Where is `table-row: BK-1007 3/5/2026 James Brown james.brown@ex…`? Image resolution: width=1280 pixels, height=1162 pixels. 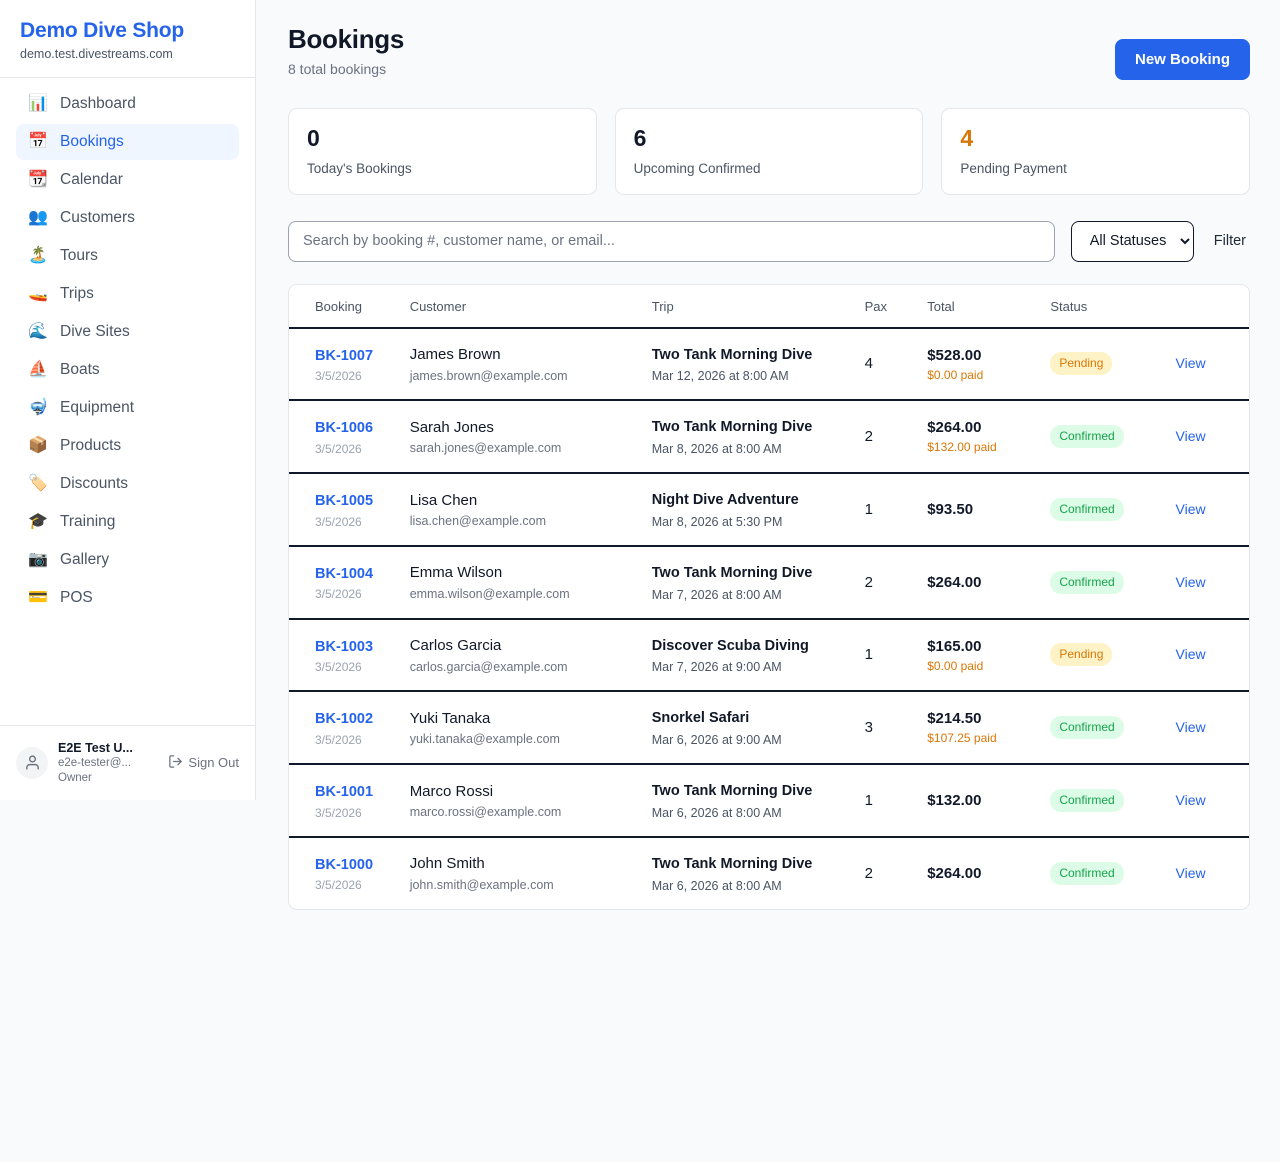 table-row: BK-1007 3/5/2026 James Brown james.brown@ex… is located at coordinates (769, 364).